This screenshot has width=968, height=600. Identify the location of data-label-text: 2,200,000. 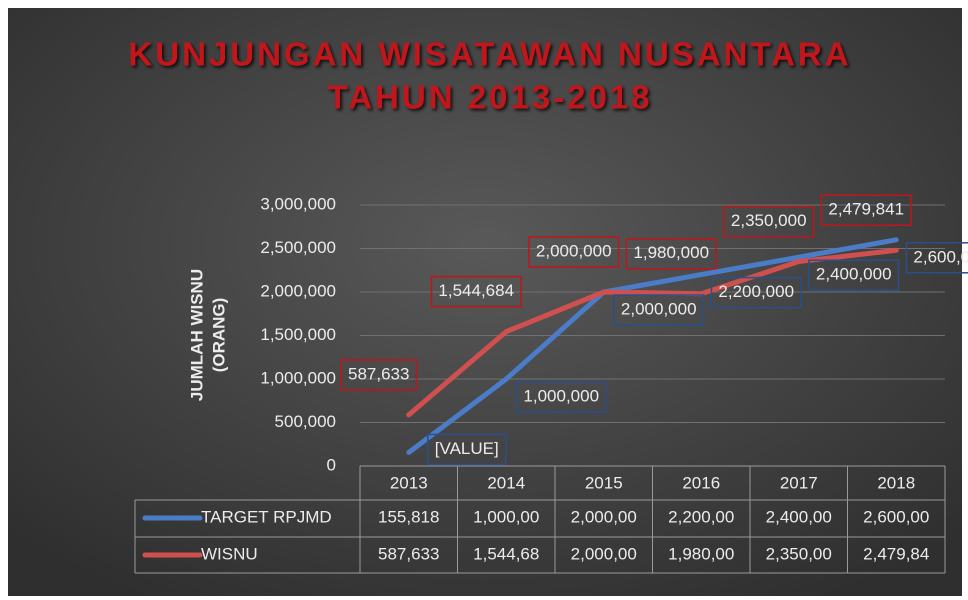
(756, 291).